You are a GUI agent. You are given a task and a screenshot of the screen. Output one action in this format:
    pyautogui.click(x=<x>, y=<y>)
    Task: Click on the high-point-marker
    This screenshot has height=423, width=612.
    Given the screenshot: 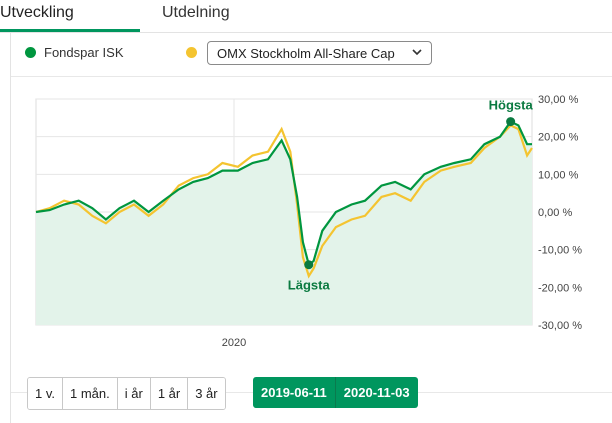 What is the action you would take?
    pyautogui.click(x=511, y=122)
    